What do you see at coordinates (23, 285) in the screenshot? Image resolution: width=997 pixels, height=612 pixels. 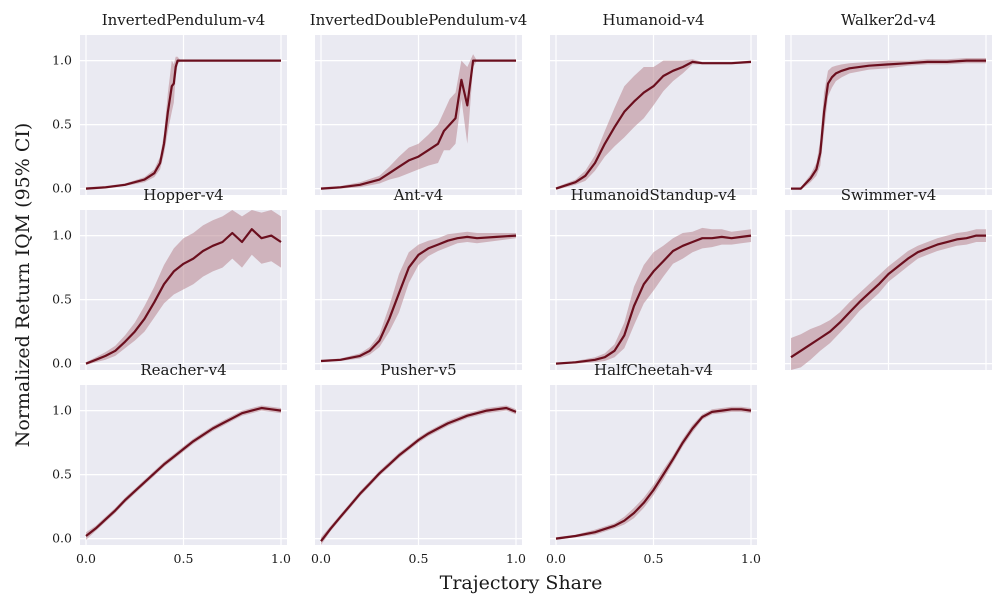 I see `y-axis-label: Normalized Return IQM (95% CI)` at bounding box center [23, 285].